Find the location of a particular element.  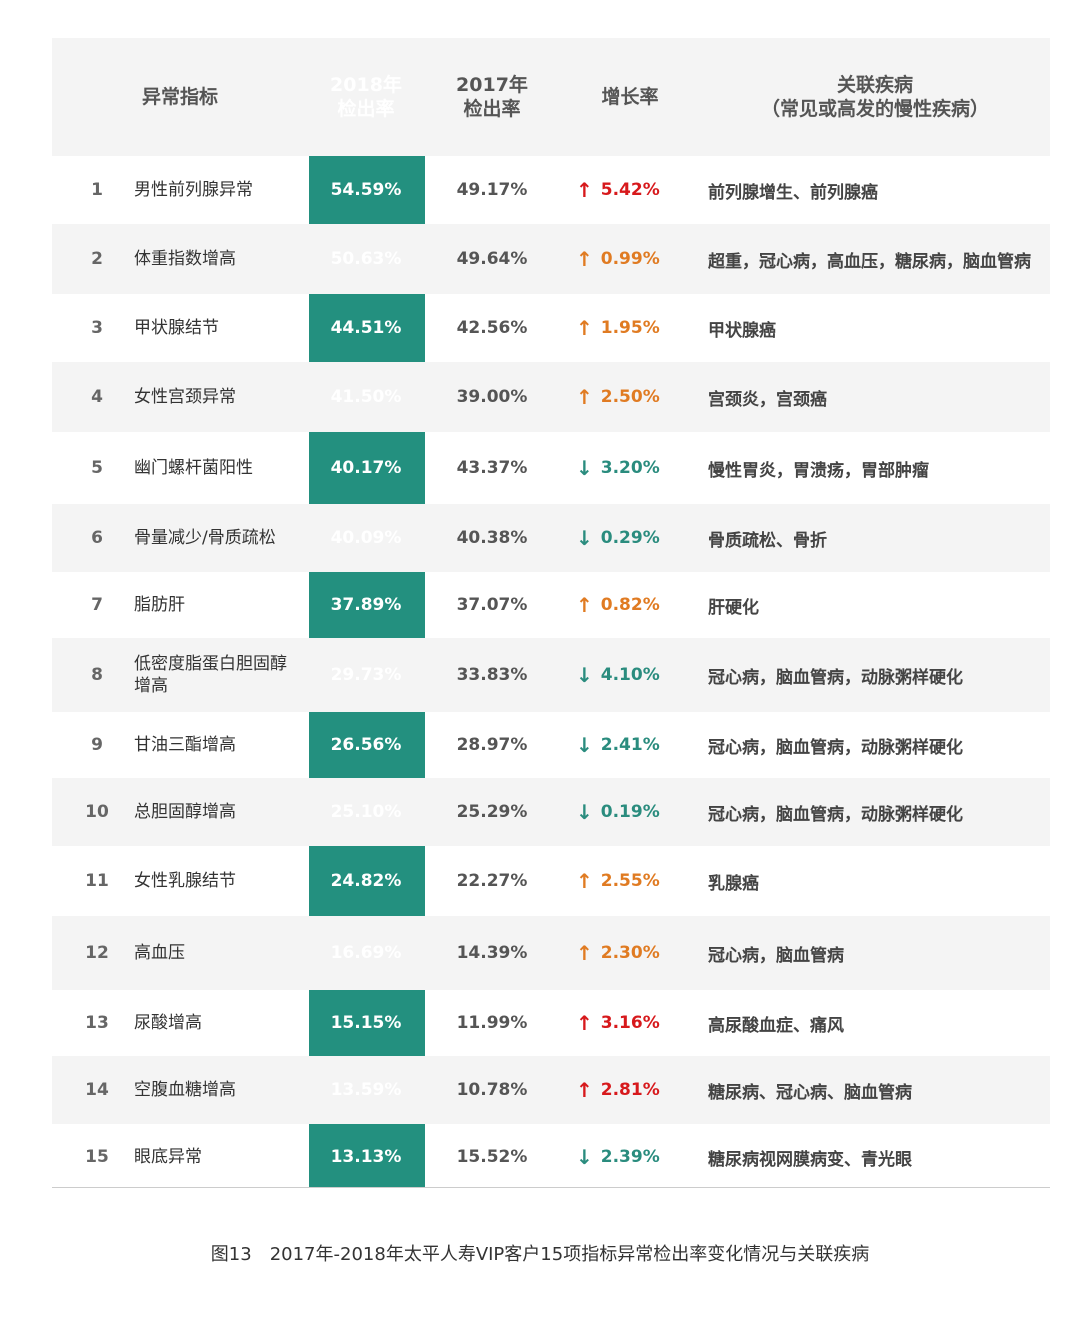

growth-value: 0.29% is located at coordinates (630, 538).